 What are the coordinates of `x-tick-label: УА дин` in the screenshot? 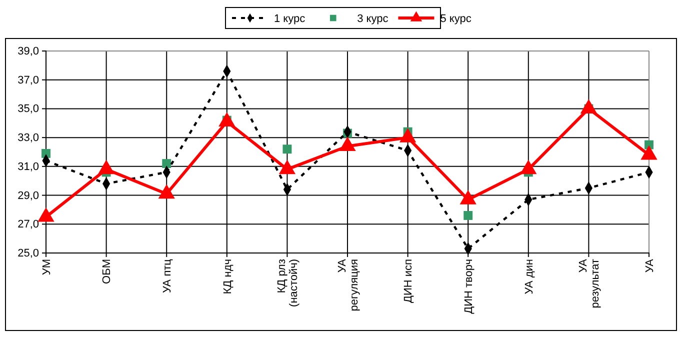 It's located at (529, 276).